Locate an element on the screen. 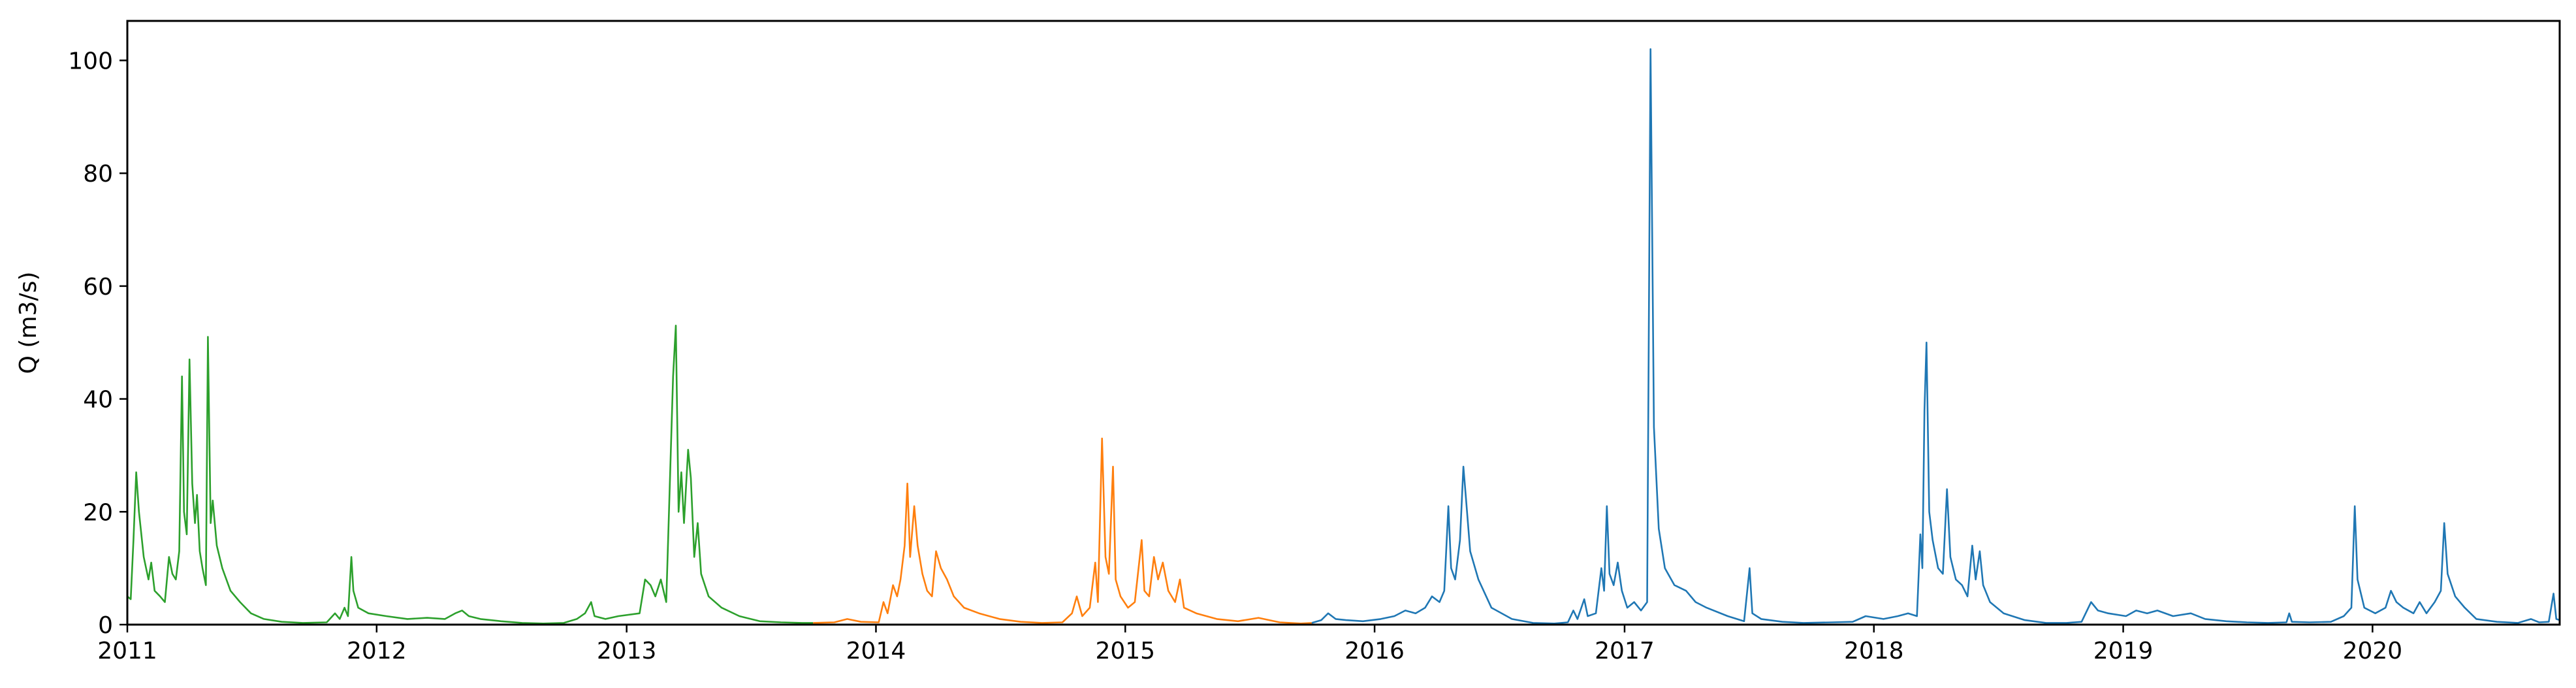 The height and width of the screenshot is (688, 2576). x-tick-label: 2011 is located at coordinates (127, 651).